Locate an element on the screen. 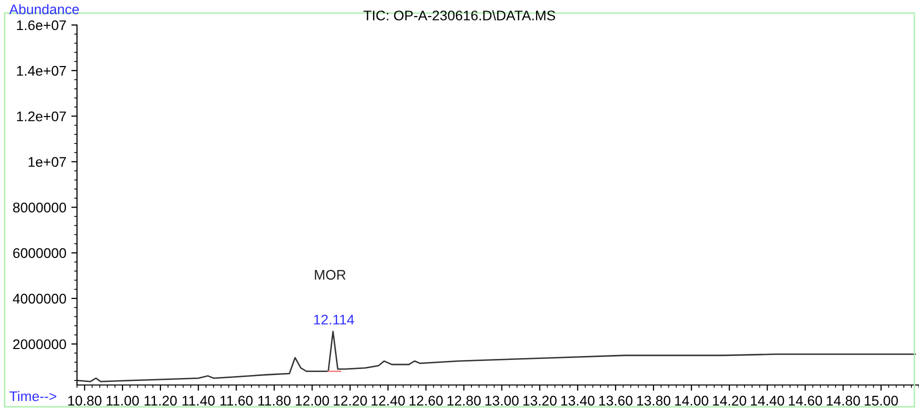  x-tick-label: 14.80 is located at coordinates (843, 401).